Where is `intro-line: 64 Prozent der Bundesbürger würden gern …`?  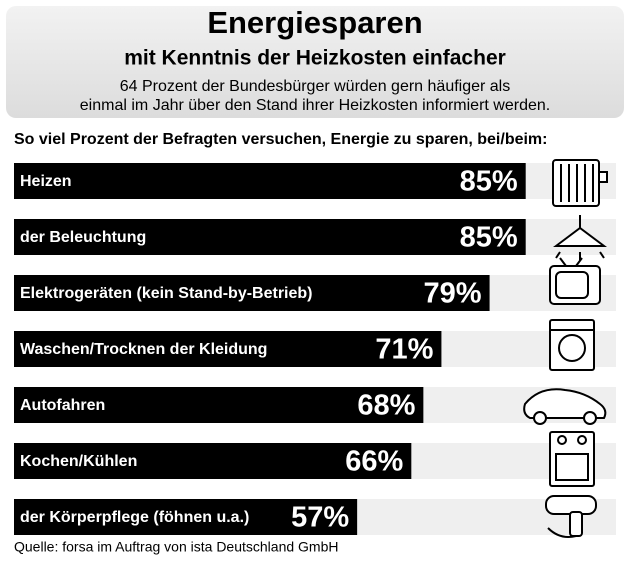
intro-line: 64 Prozent der Bundesbürger würden gern … is located at coordinates (315, 86).